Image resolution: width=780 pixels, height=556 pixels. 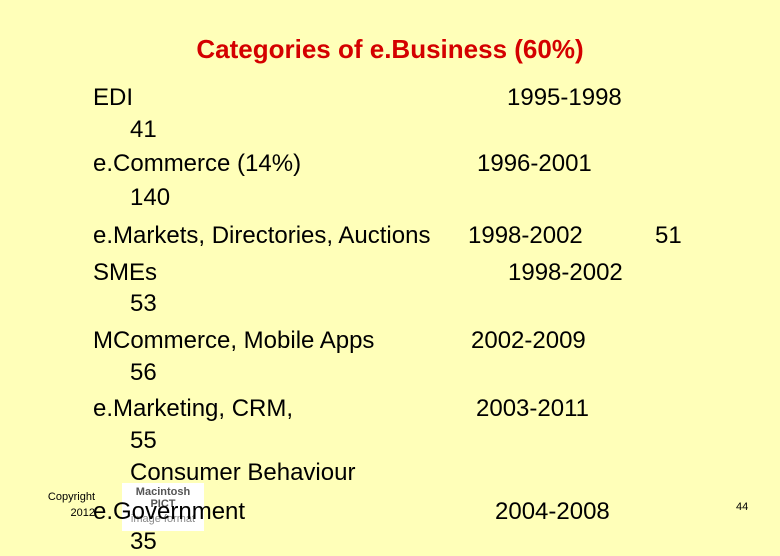 I want to click on item-count-egovernment: 35, so click(x=143, y=541).